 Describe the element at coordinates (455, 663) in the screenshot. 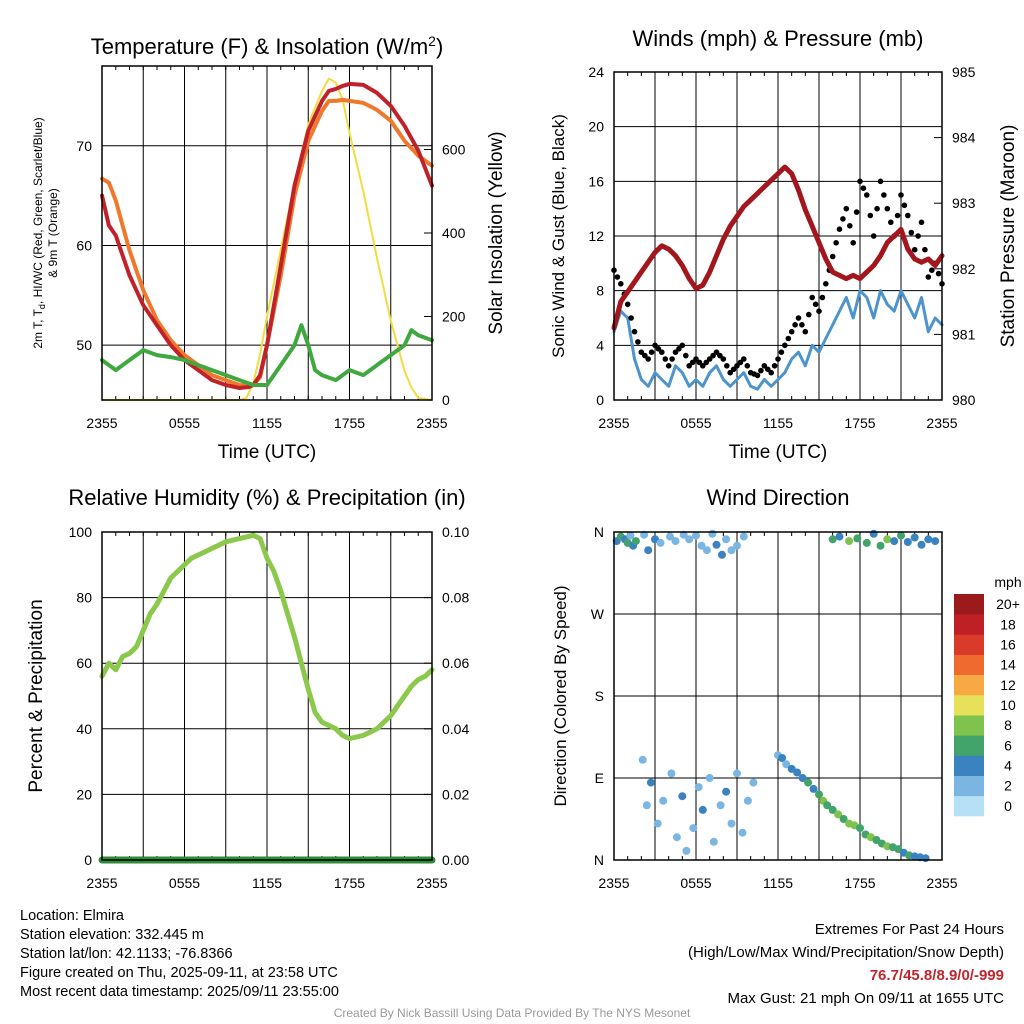

I see `y2-tick-label: 0.06` at that location.